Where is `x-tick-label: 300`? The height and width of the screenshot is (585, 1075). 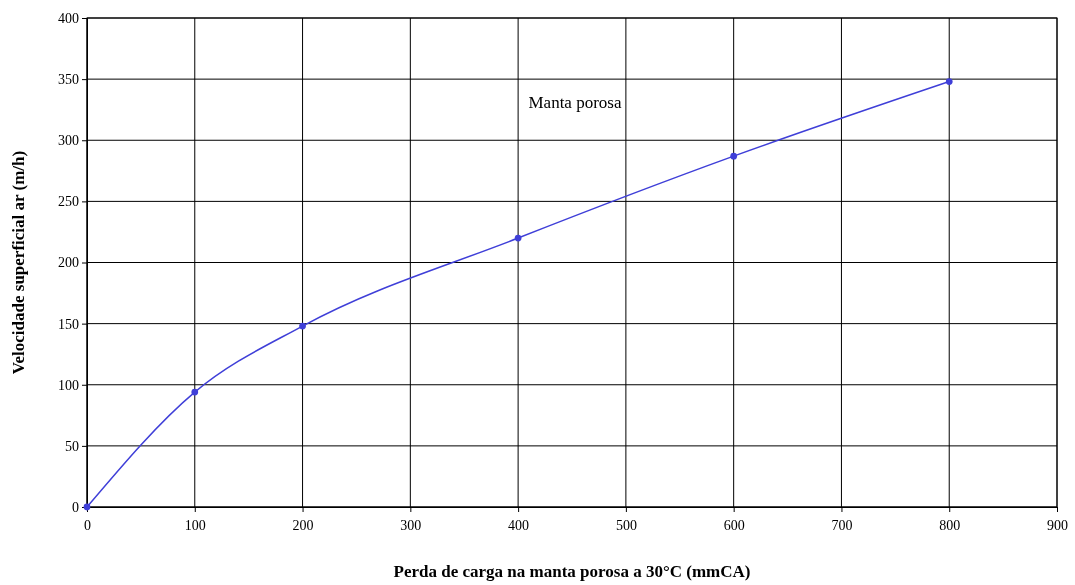 x-tick-label: 300 is located at coordinates (411, 526).